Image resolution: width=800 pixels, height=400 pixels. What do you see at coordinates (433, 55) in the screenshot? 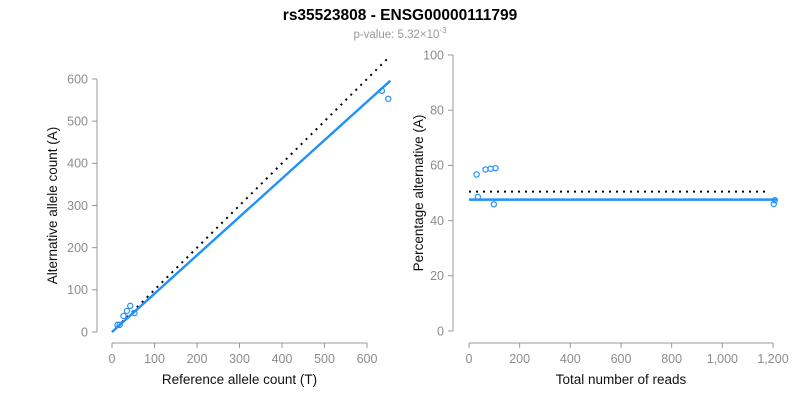
I see `percentage-panel-y-tick-label: 100` at bounding box center [433, 55].